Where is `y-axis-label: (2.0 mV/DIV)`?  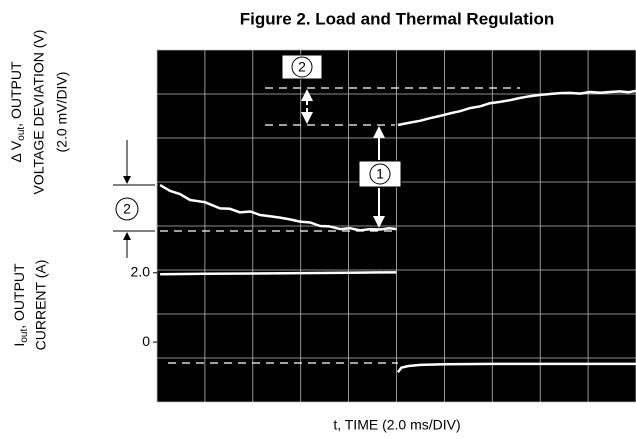 y-axis-label: (2.0 mV/DIV) is located at coordinates (62, 112).